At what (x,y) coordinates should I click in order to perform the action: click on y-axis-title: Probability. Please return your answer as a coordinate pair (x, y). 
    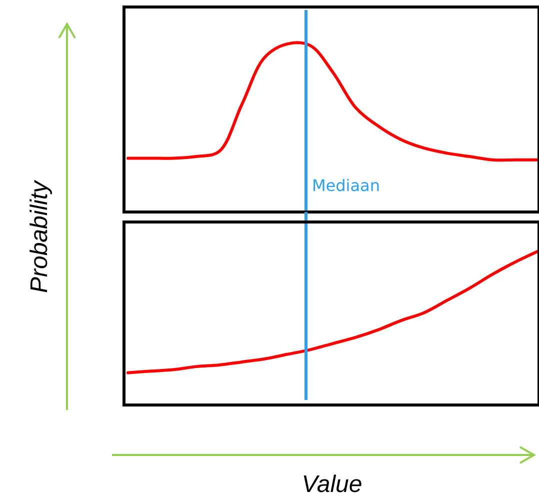
    Looking at the image, I should click on (39, 236).